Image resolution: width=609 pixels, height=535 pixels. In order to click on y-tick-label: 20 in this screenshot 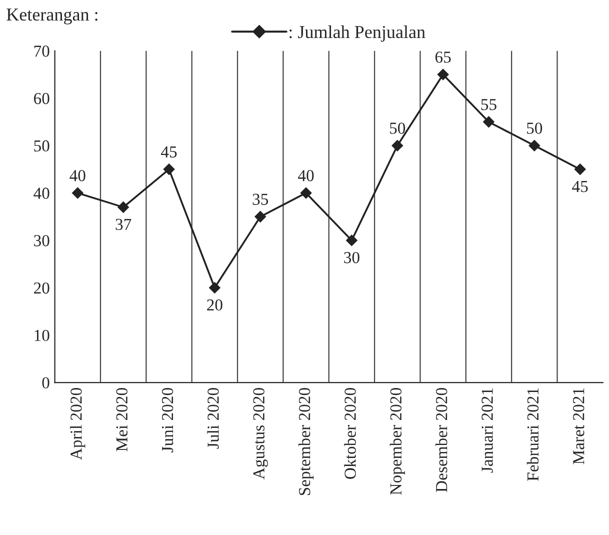, I will do `click(42, 288)`.